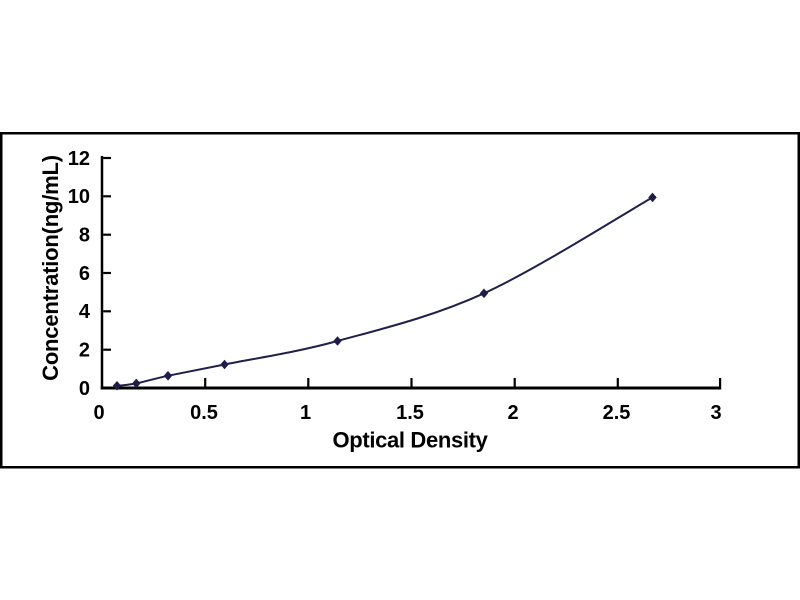  Describe the element at coordinates (410, 413) in the screenshot. I see `svg-text: 1.5` at that location.